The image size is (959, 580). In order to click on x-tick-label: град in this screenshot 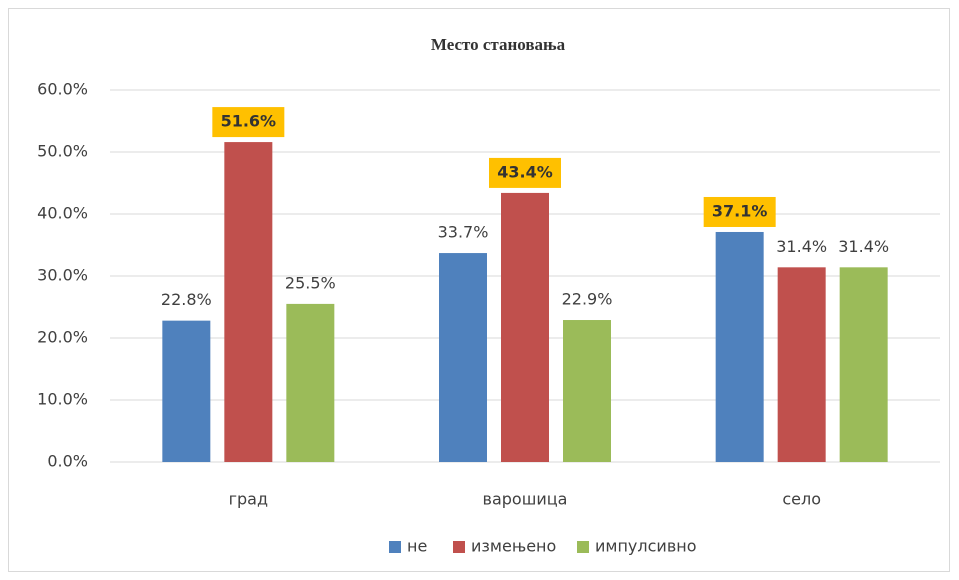, I will do `click(248, 499)`.